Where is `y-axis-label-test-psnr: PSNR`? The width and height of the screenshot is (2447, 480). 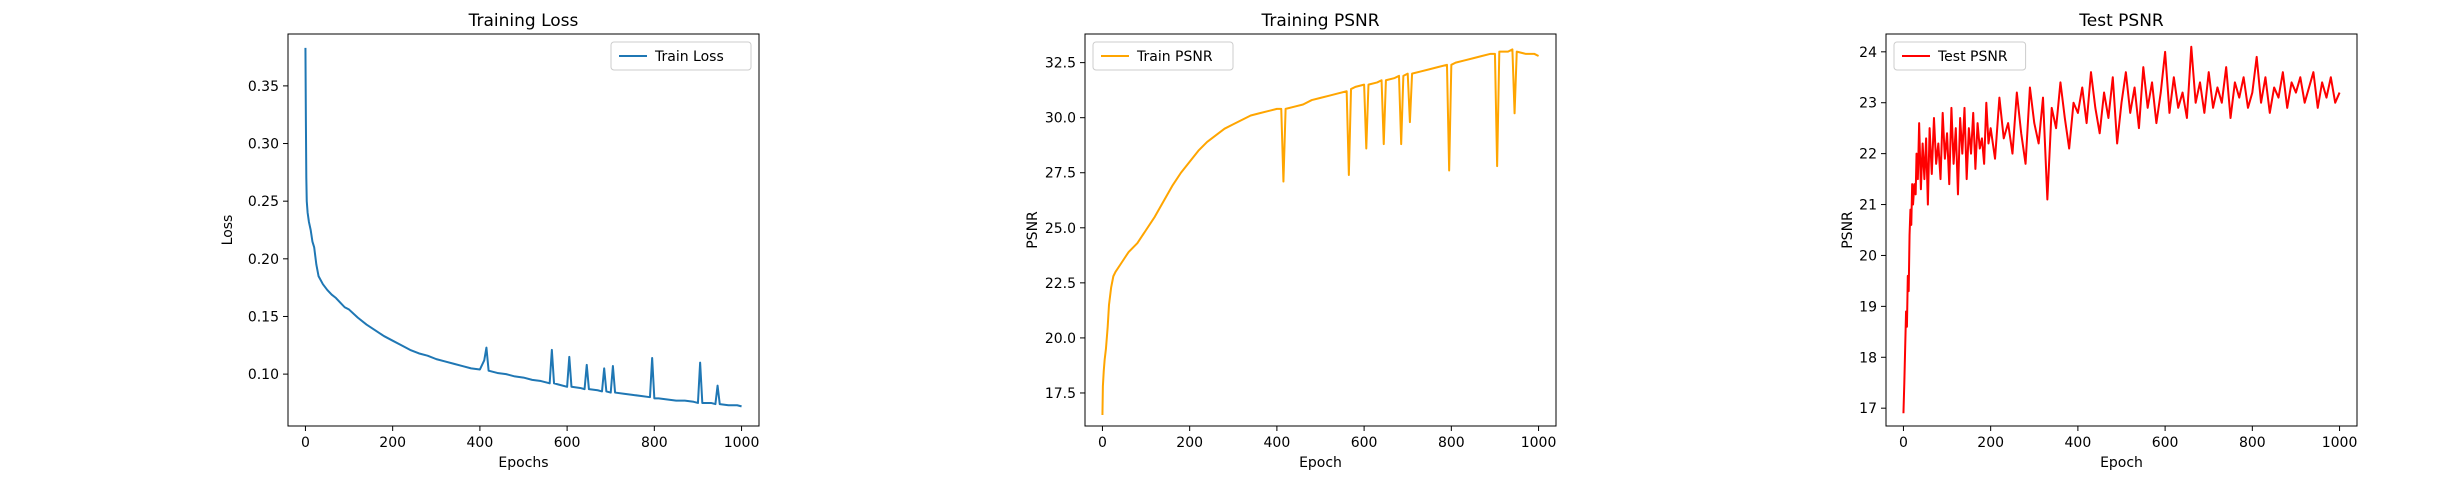
y-axis-label-test-psnr: PSNR is located at coordinates (1848, 230).